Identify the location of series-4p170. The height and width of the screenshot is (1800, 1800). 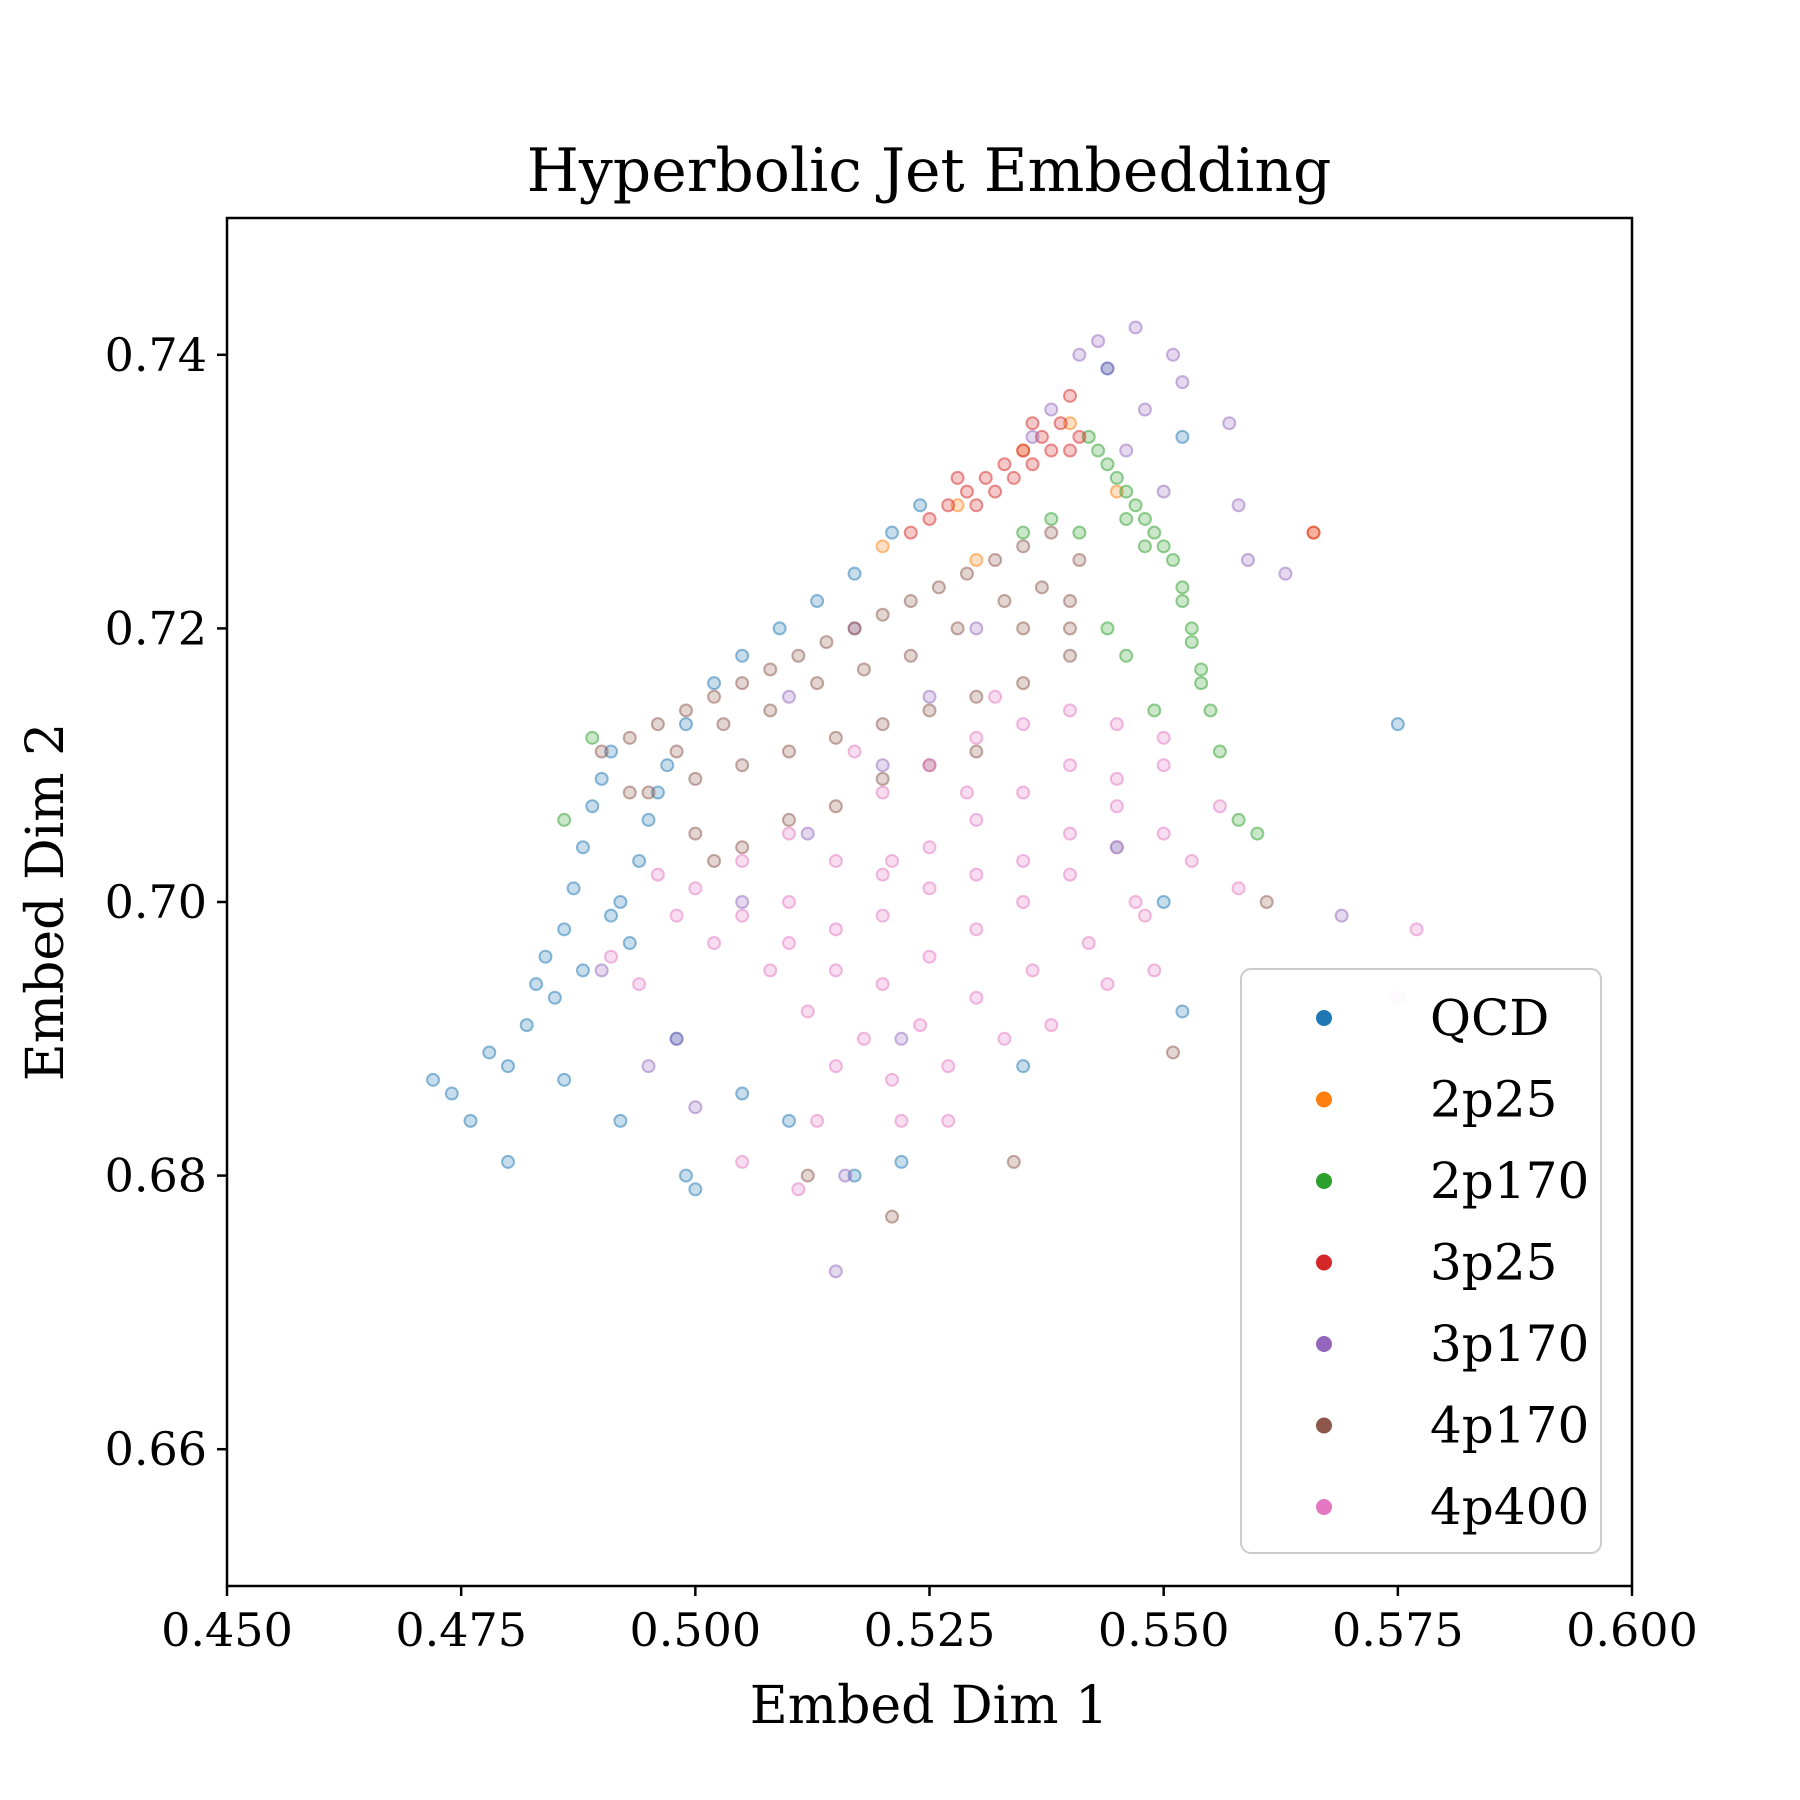
(934, 874).